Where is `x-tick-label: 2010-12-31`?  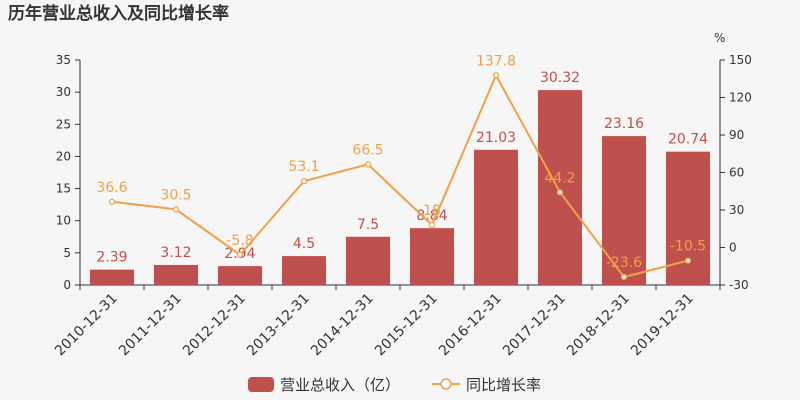
x-tick-label: 2010-12-31 is located at coordinates (86, 325).